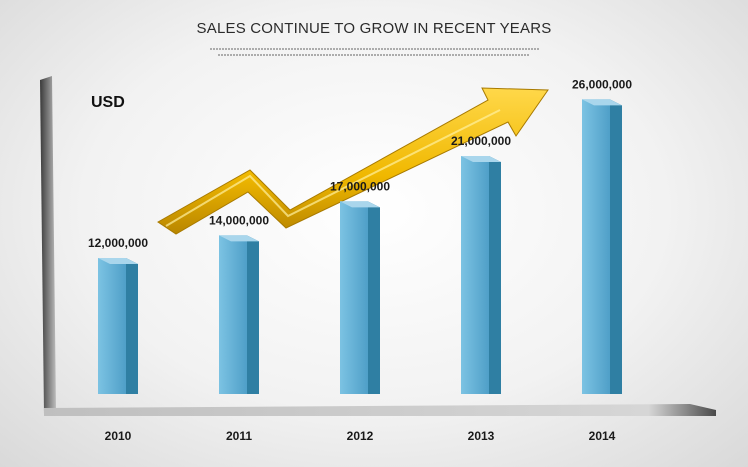 The image size is (748, 467). I want to click on y-axis, so click(48, 245).